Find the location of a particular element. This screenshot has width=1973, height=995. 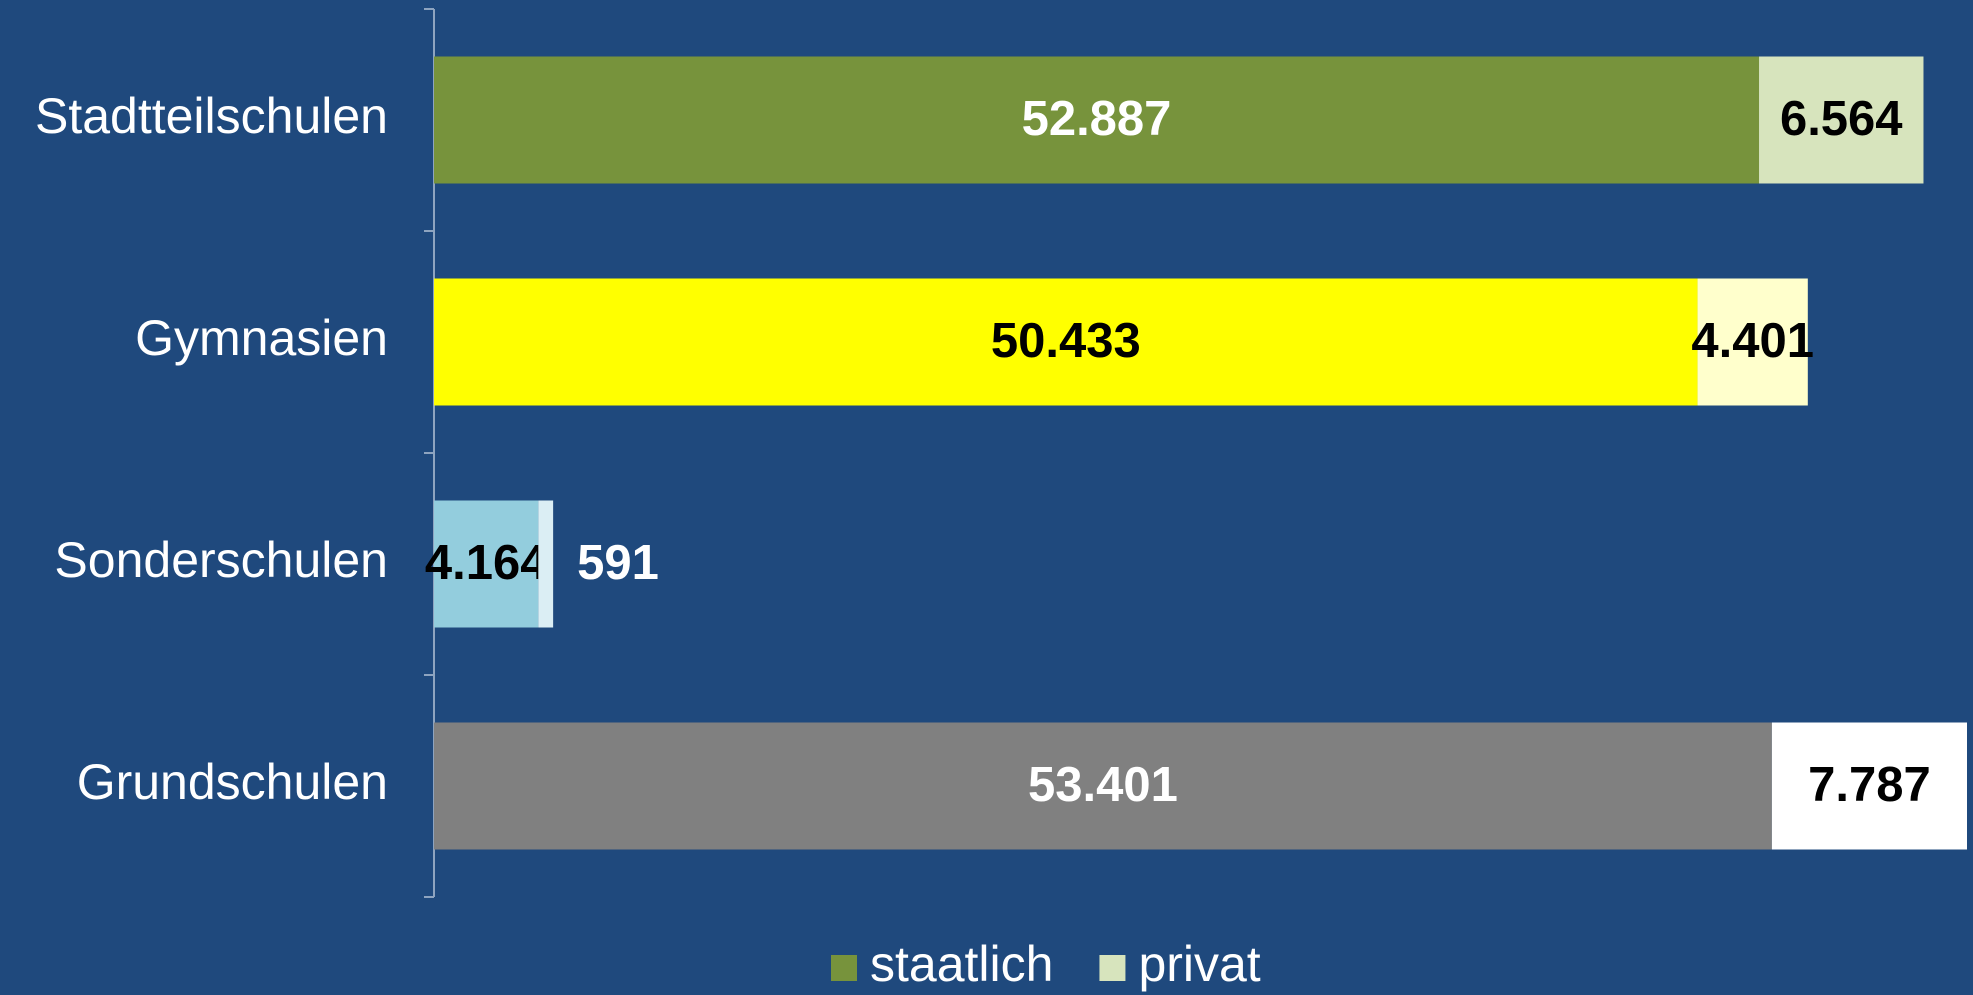

data-label: 4.164 is located at coordinates (486, 563).